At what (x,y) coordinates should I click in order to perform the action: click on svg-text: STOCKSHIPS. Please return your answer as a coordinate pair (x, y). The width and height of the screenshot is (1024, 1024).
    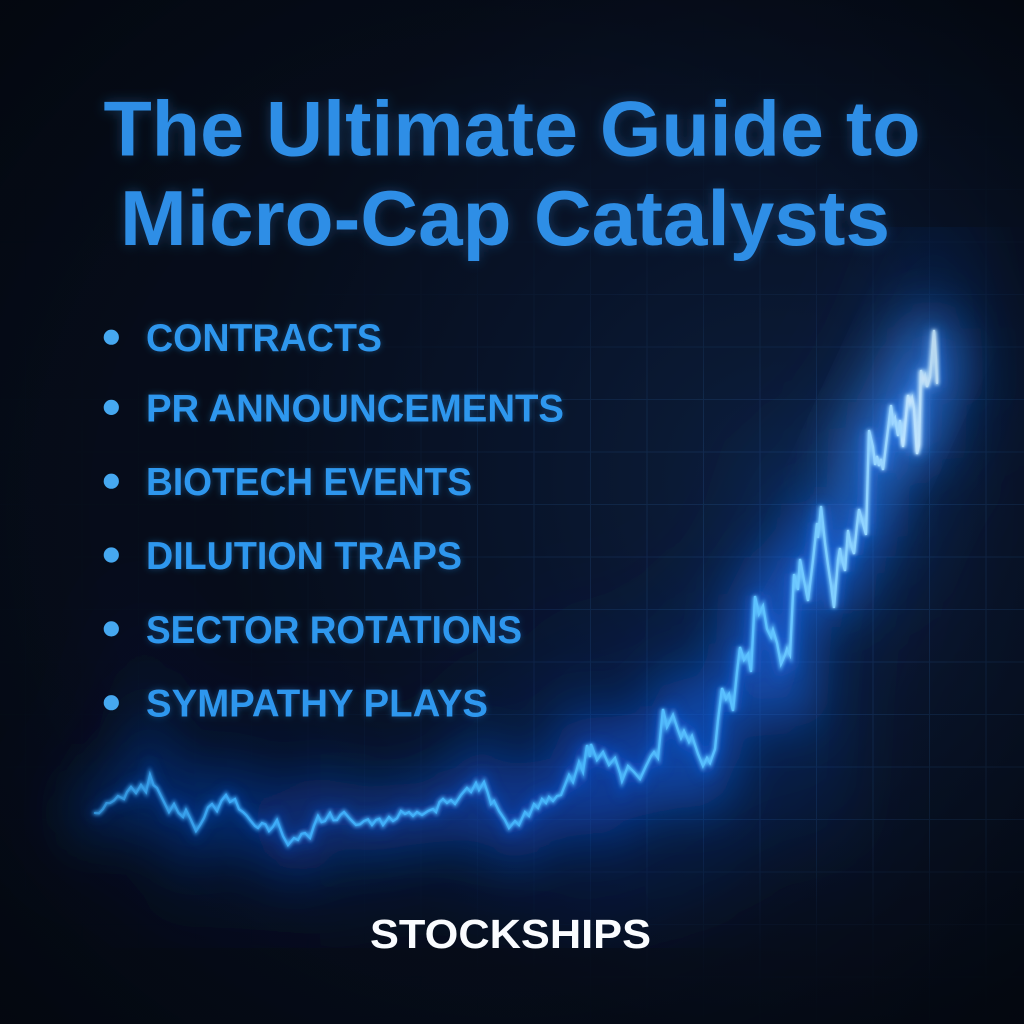
    Looking at the image, I should click on (510, 934).